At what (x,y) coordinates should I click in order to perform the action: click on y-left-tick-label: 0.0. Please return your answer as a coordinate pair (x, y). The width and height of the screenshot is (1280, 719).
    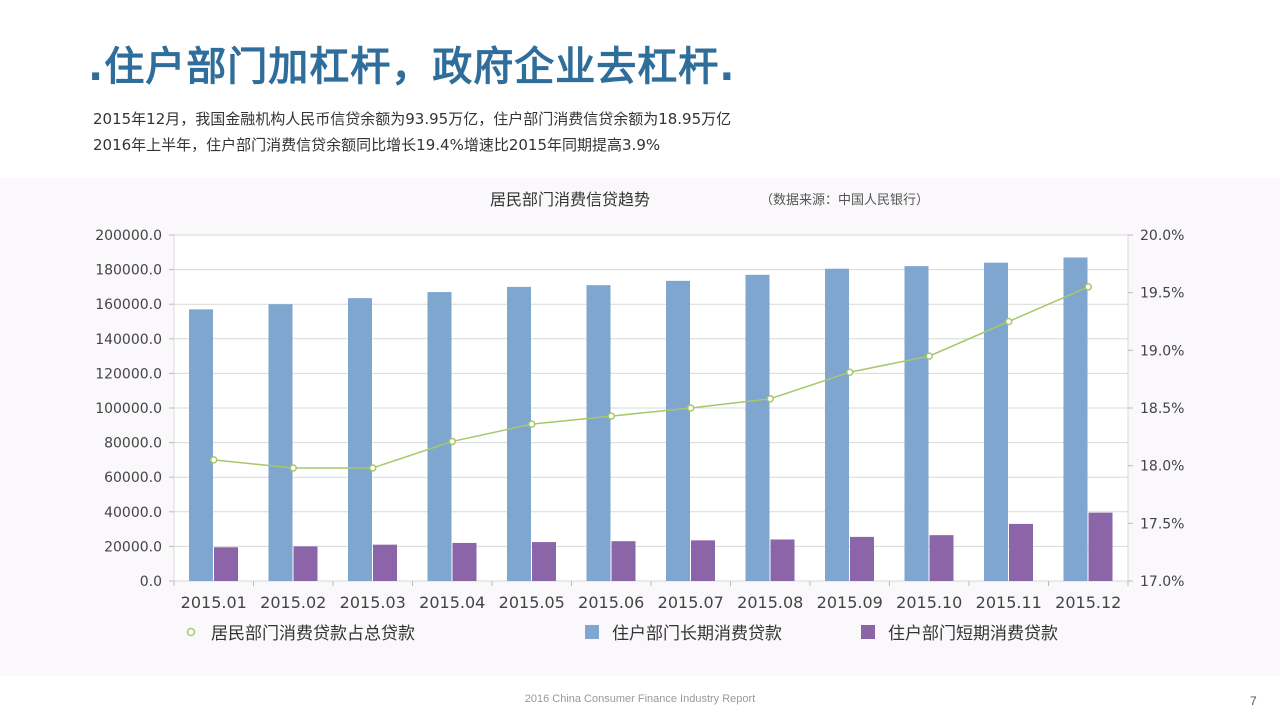
    Looking at the image, I should click on (151, 582).